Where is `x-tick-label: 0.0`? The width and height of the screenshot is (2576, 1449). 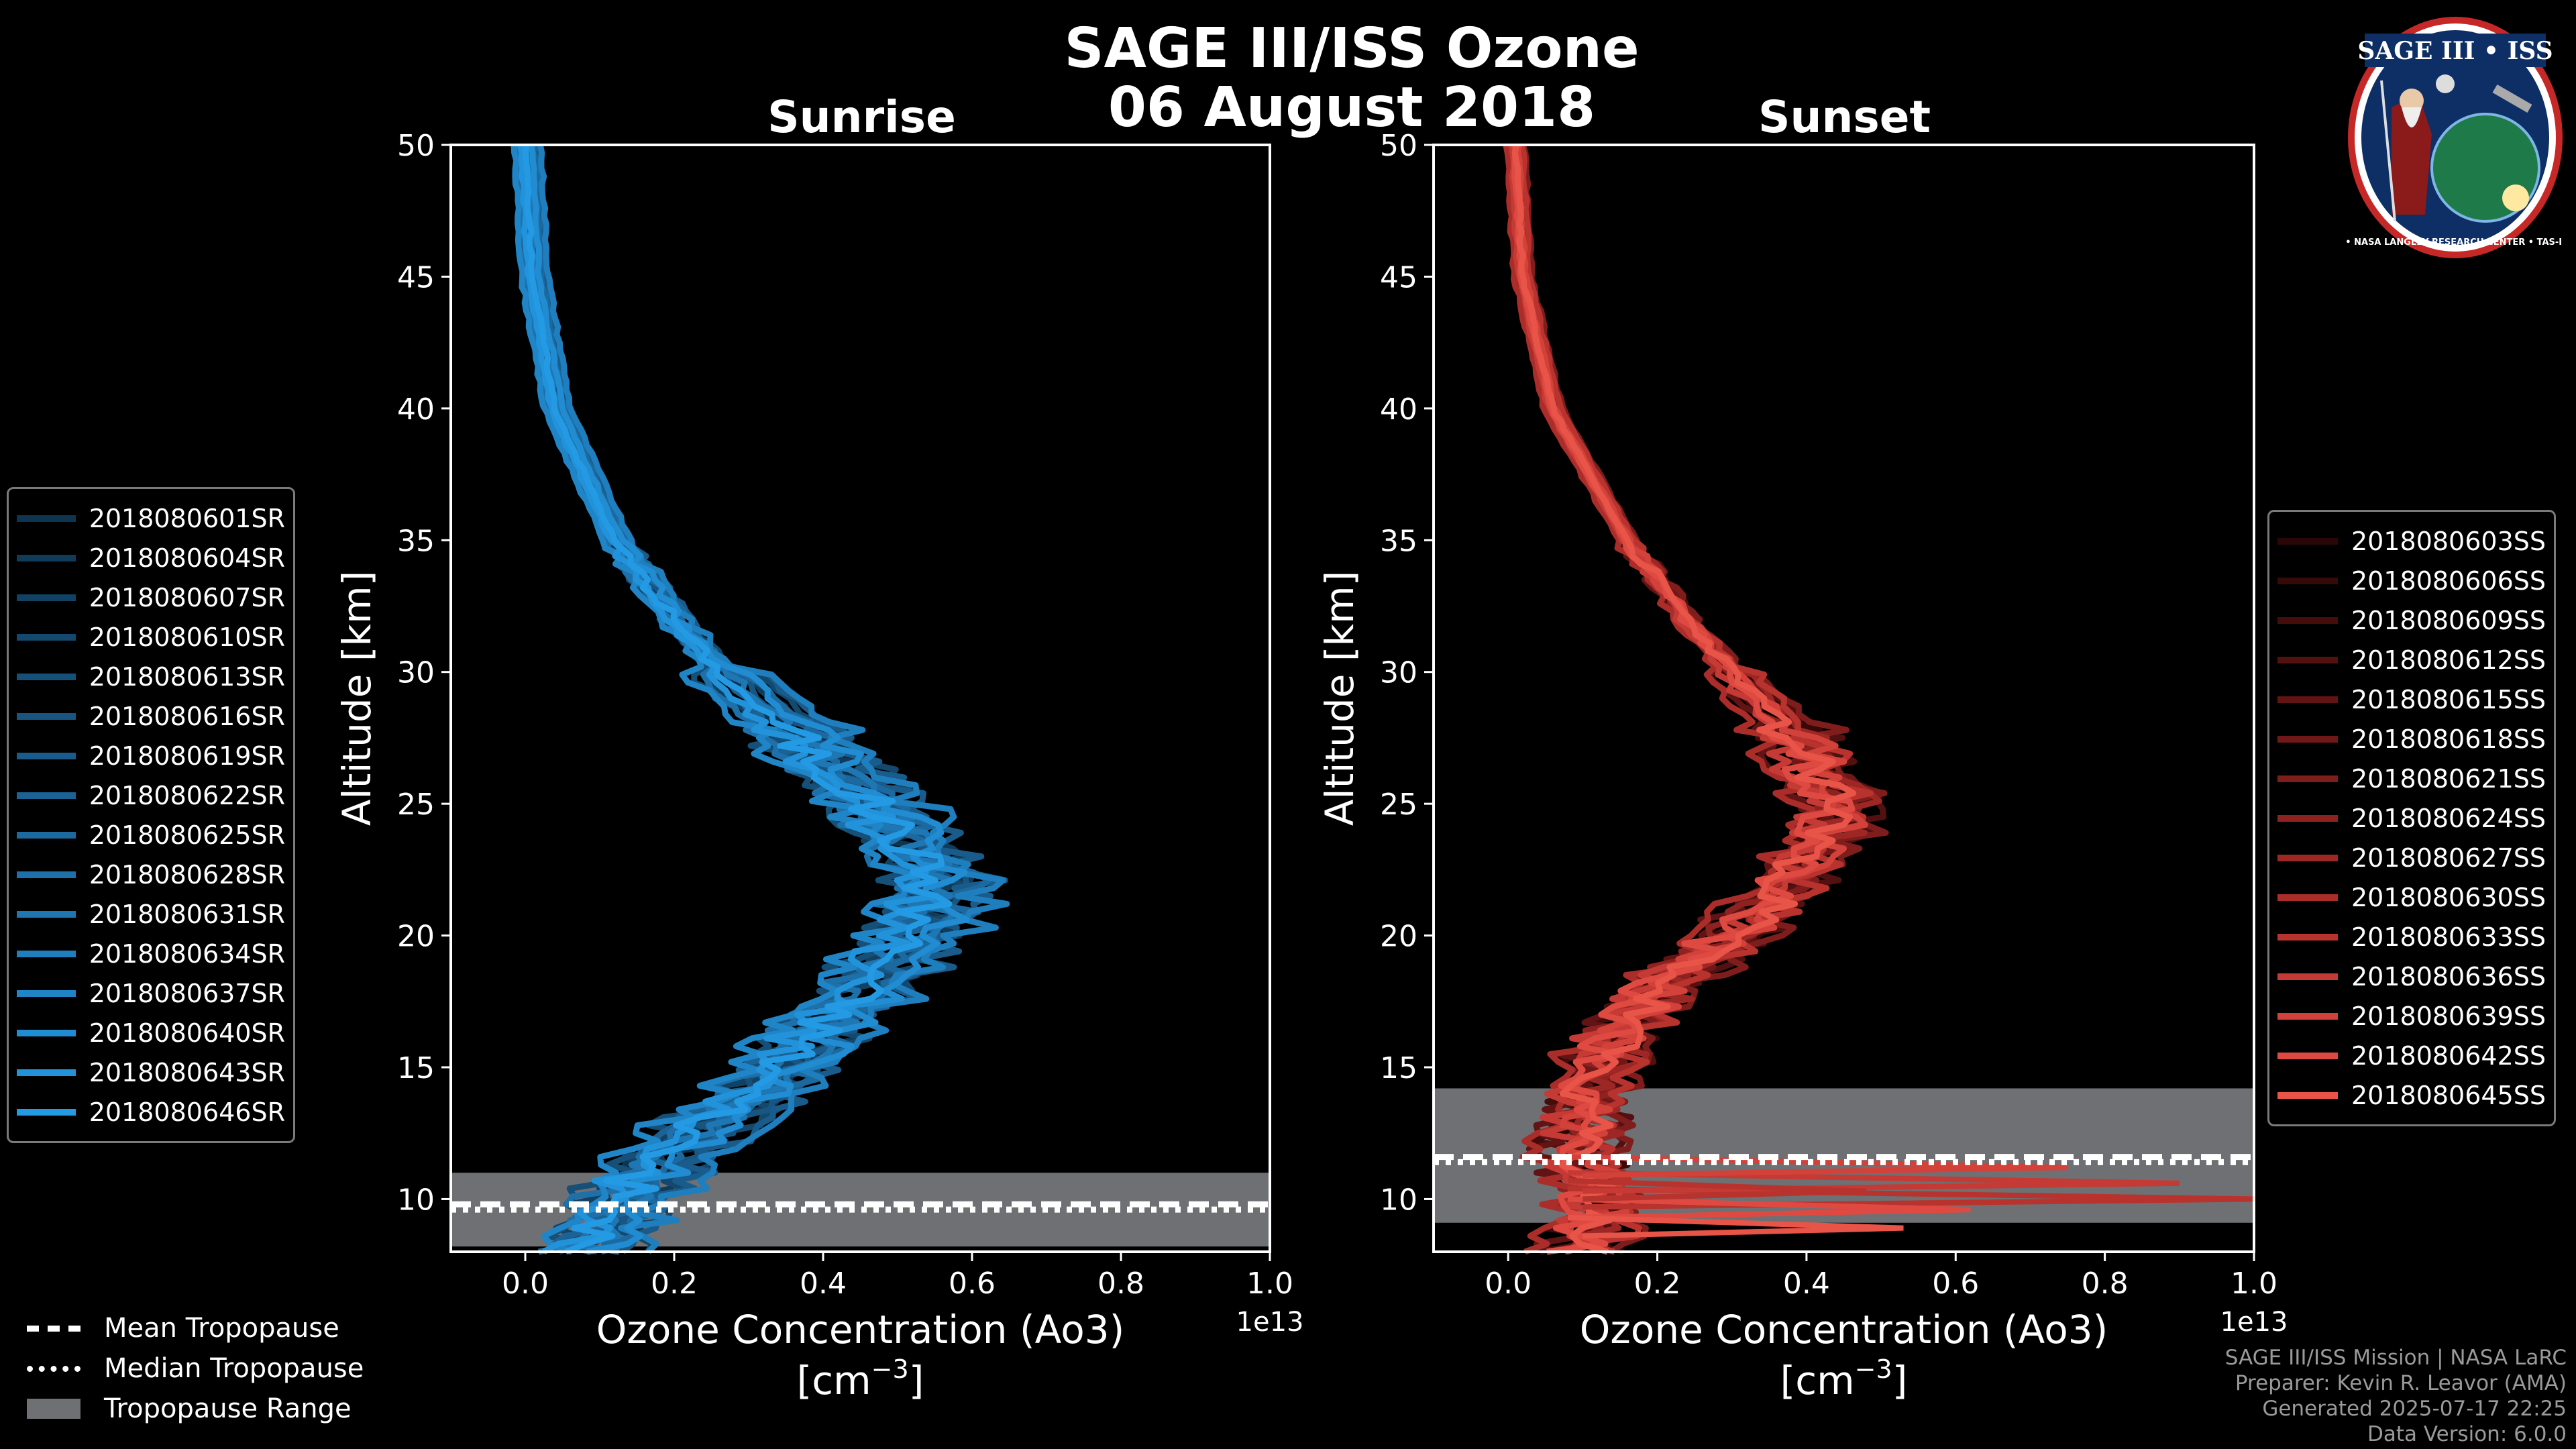 x-tick-label: 0.0 is located at coordinates (525, 1284).